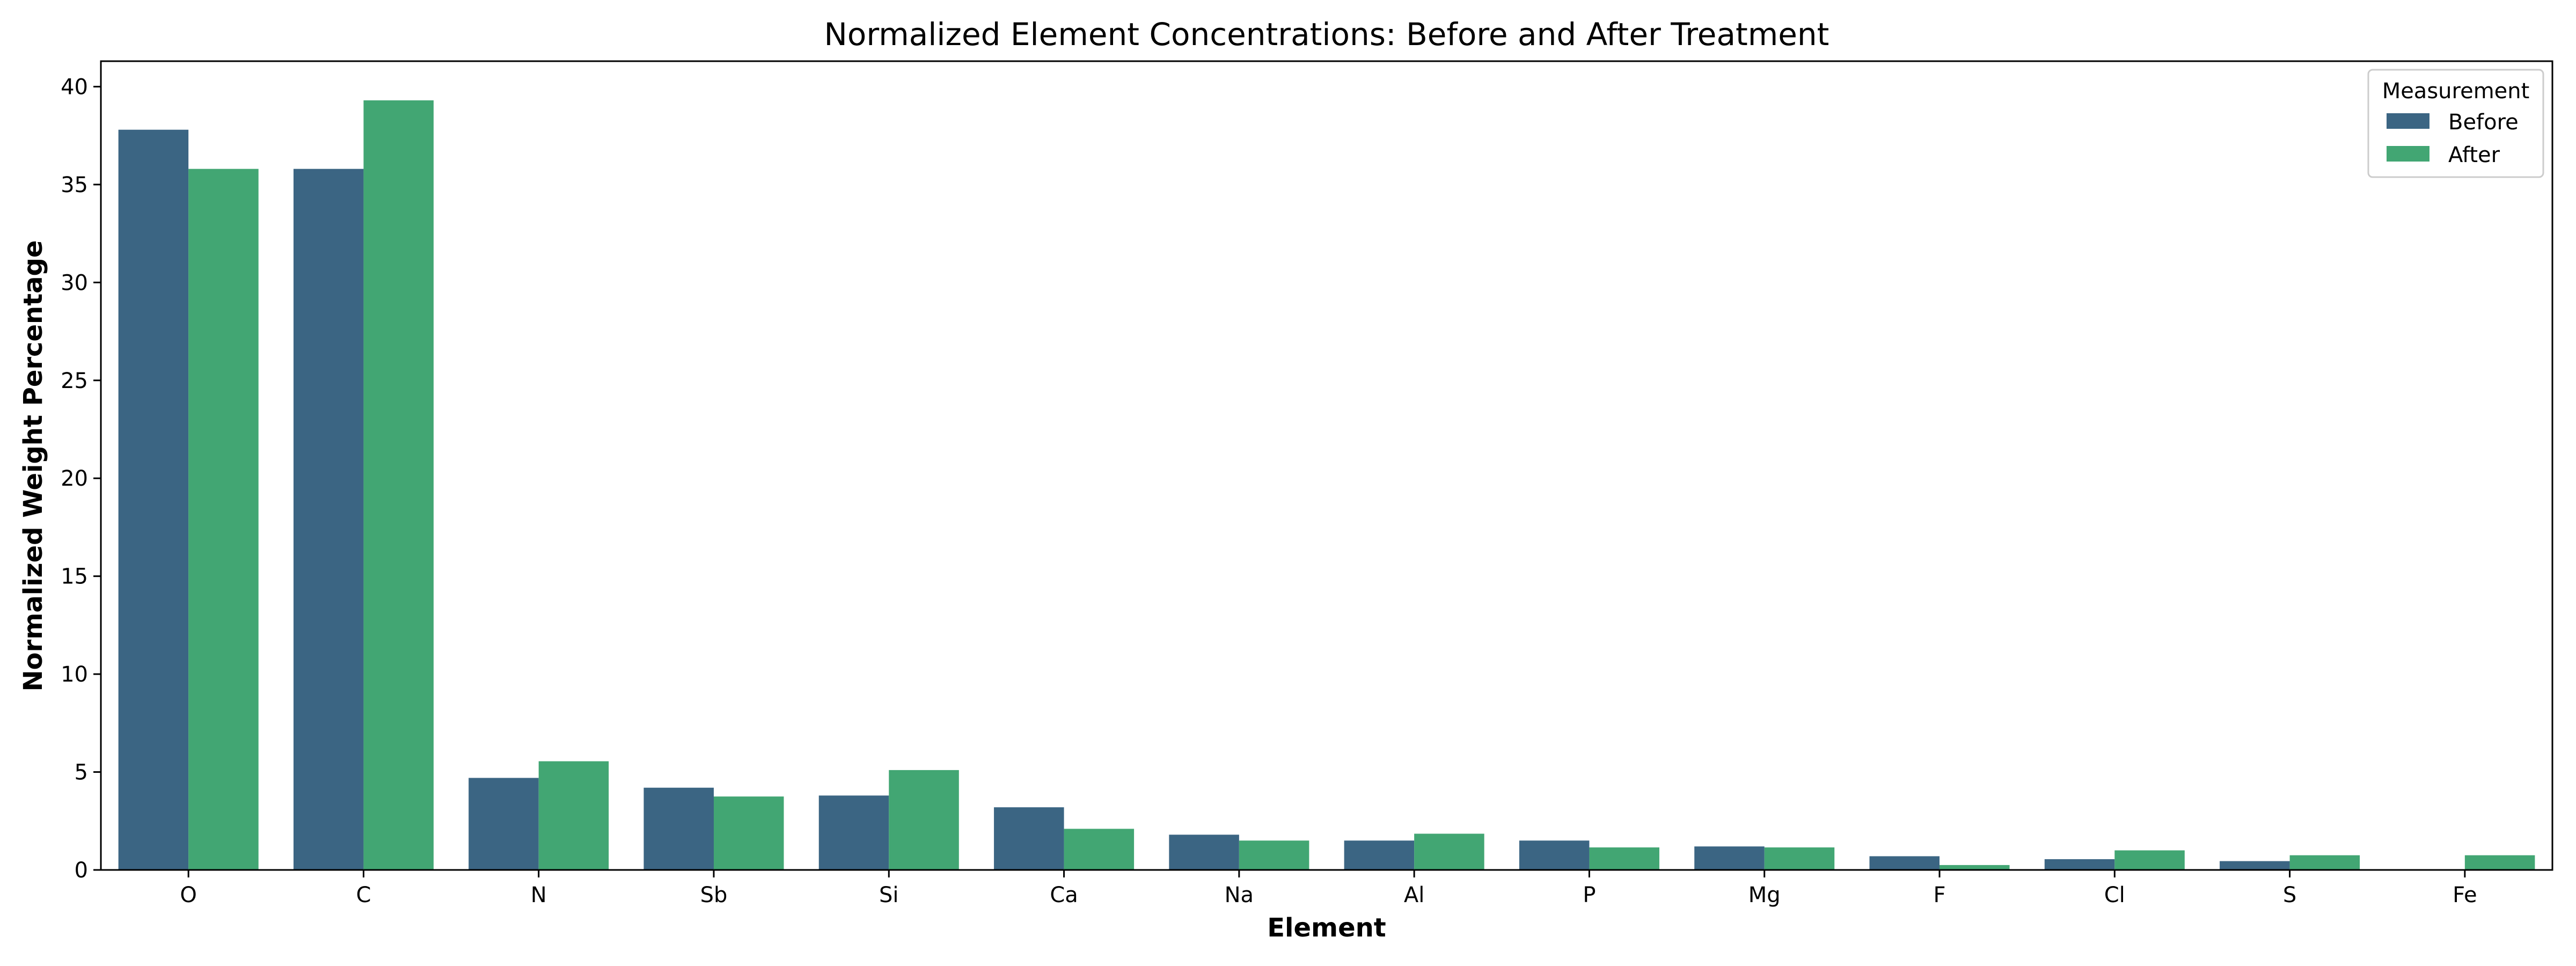 This screenshot has width=2576, height=966. Describe the element at coordinates (74, 577) in the screenshot. I see `y-tick-label: 15` at that location.